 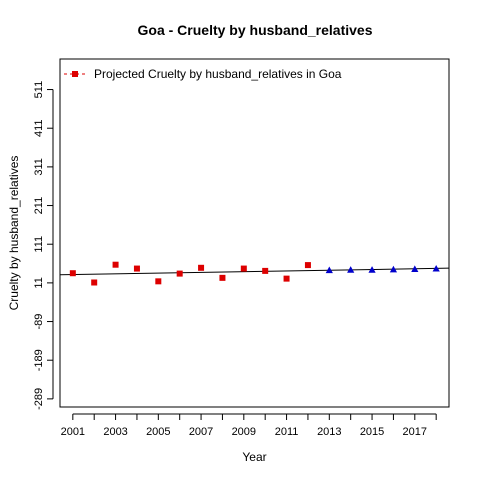 I want to click on data-point-actual-2012, so click(x=307, y=265).